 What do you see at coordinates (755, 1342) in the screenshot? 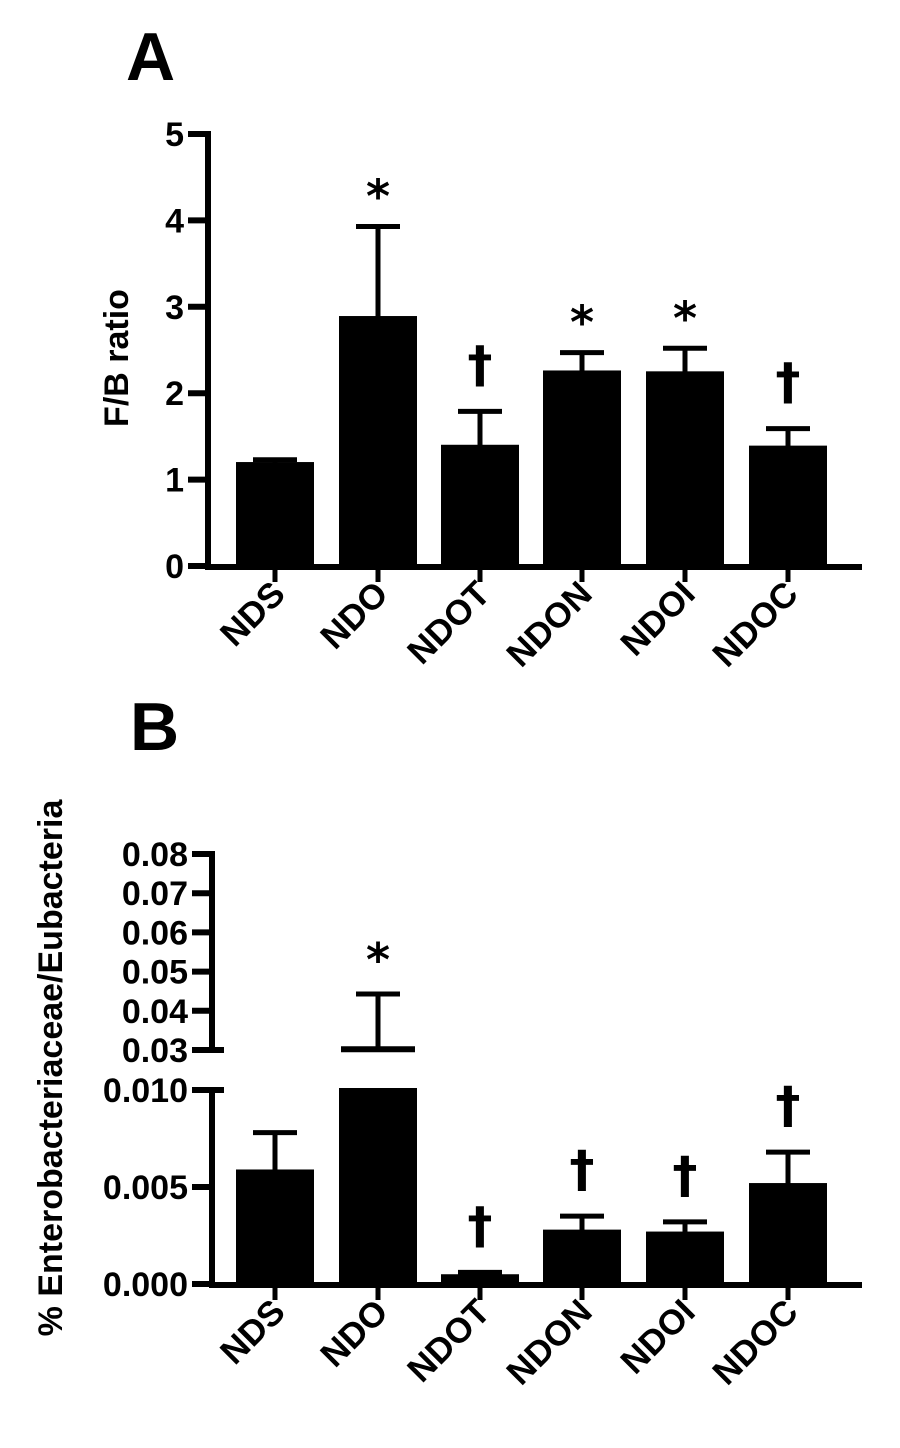
I see `panel-b-category-label: NDOC` at bounding box center [755, 1342].